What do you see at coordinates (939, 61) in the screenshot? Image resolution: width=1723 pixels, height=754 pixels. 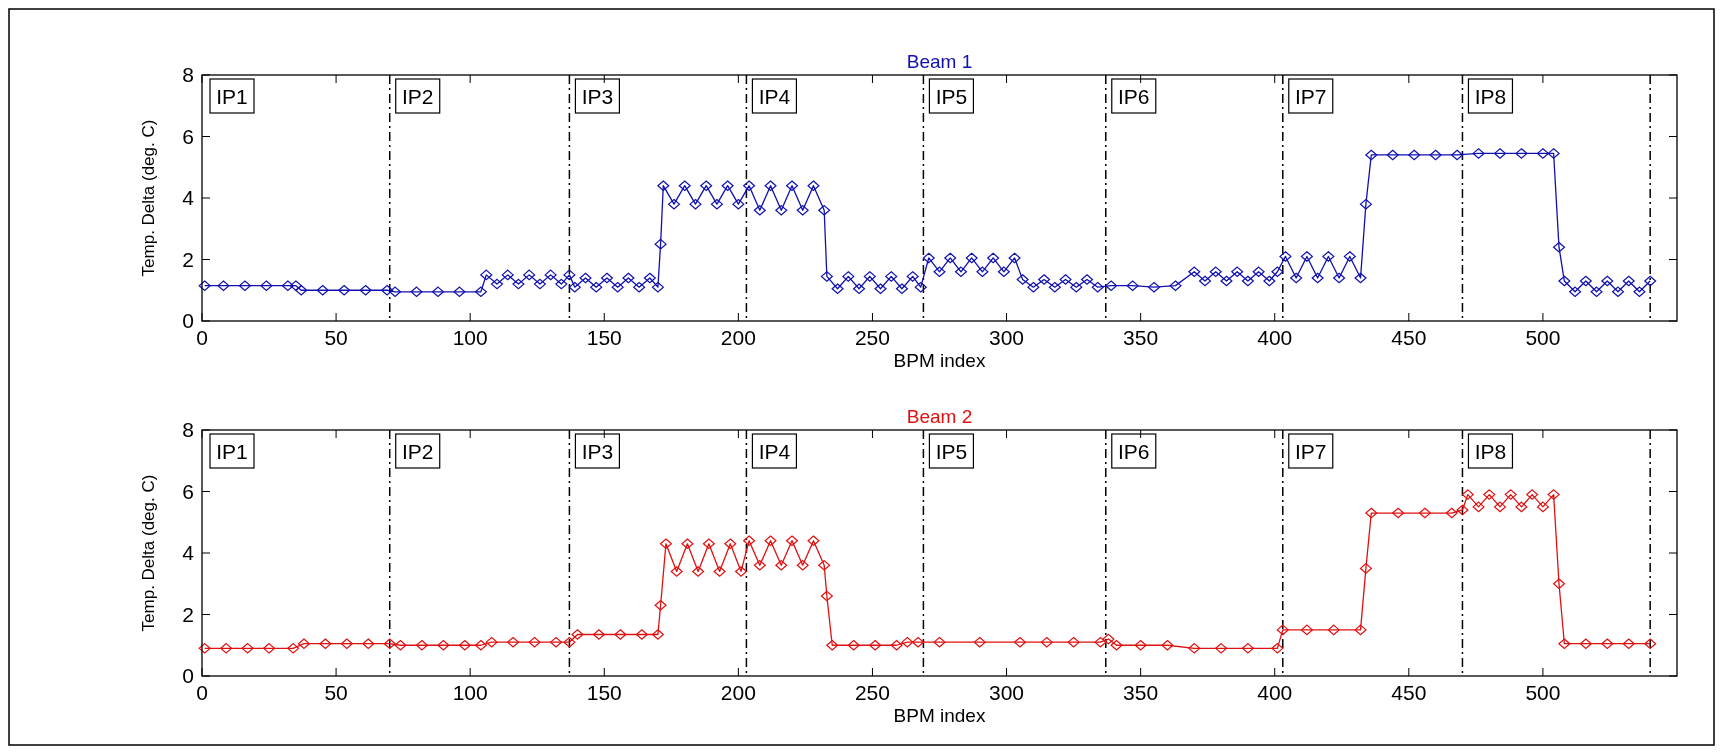 I see `chart-title: Beam 1` at bounding box center [939, 61].